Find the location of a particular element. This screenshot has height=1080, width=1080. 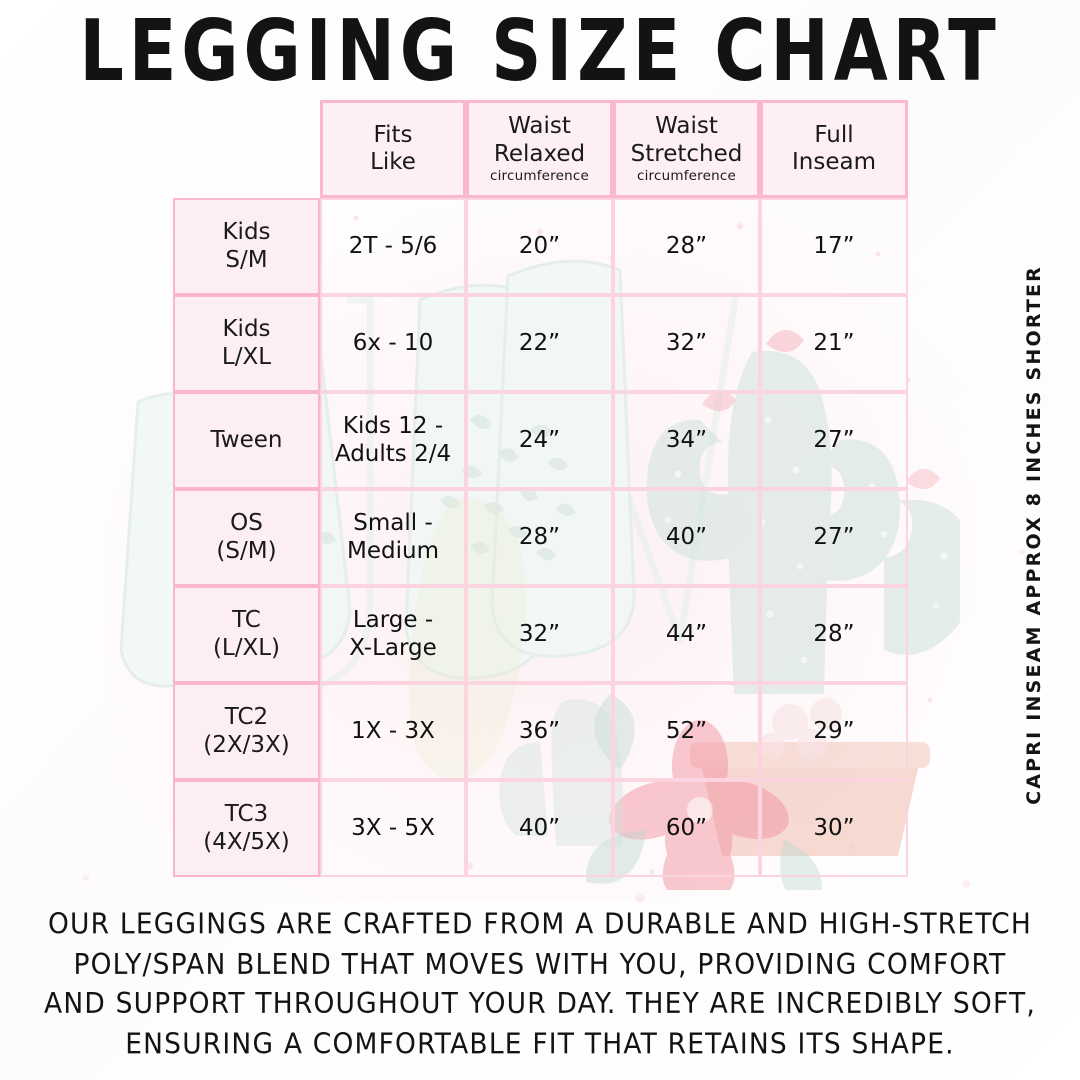

table-row: TC2 (2X/3X) 1X - 3X 36” 52” 29” is located at coordinates (540, 731).